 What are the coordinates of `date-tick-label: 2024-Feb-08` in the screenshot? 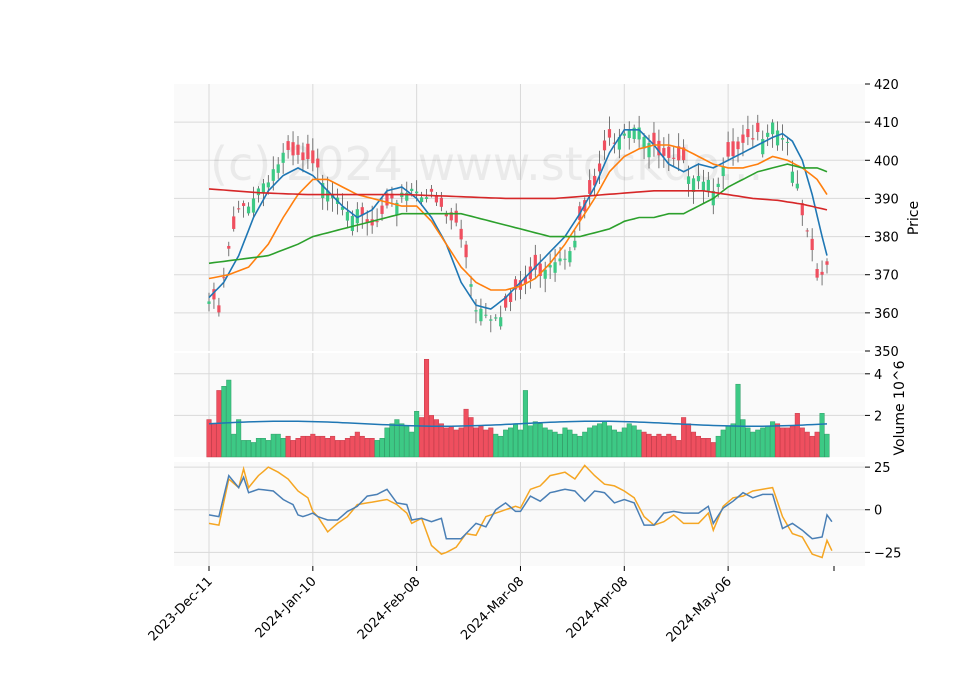 It's located at (389, 608).